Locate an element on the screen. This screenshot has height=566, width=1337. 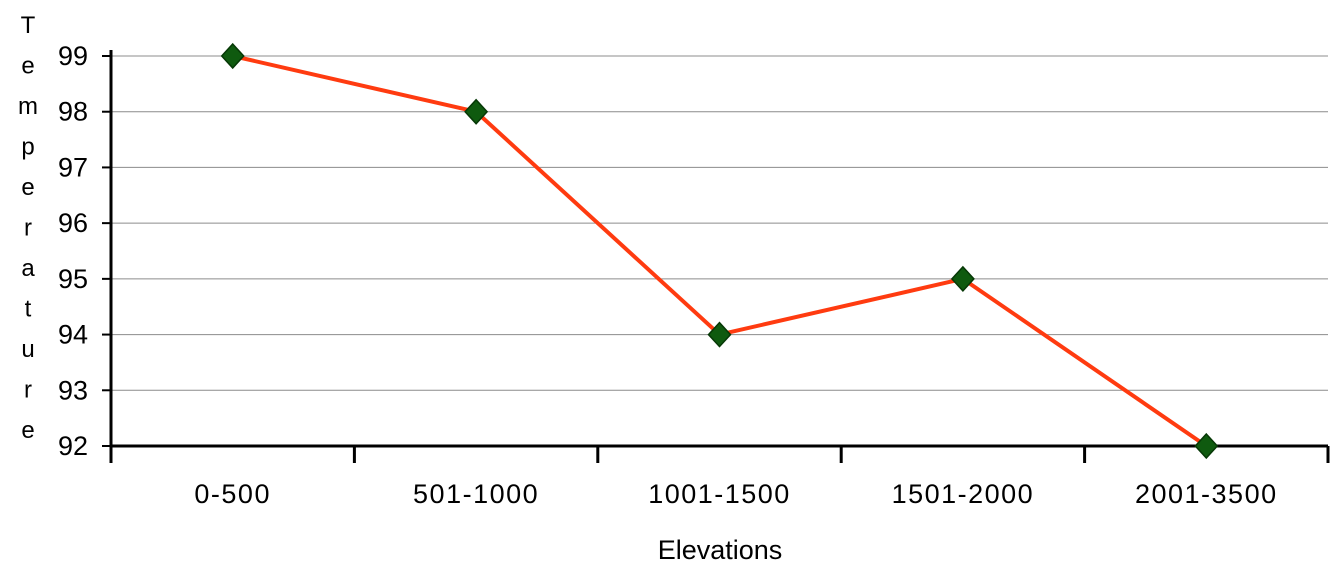
y-tick-label: 96 is located at coordinates (73, 223).